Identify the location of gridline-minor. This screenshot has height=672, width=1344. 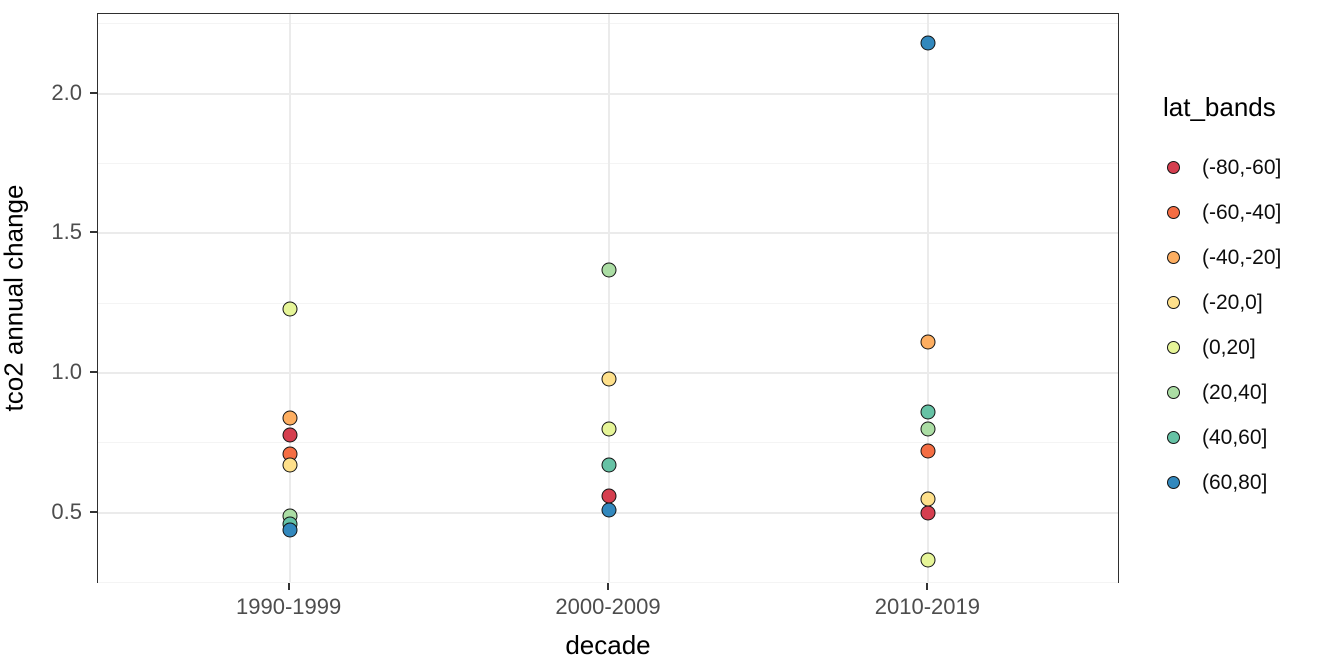
(608, 583).